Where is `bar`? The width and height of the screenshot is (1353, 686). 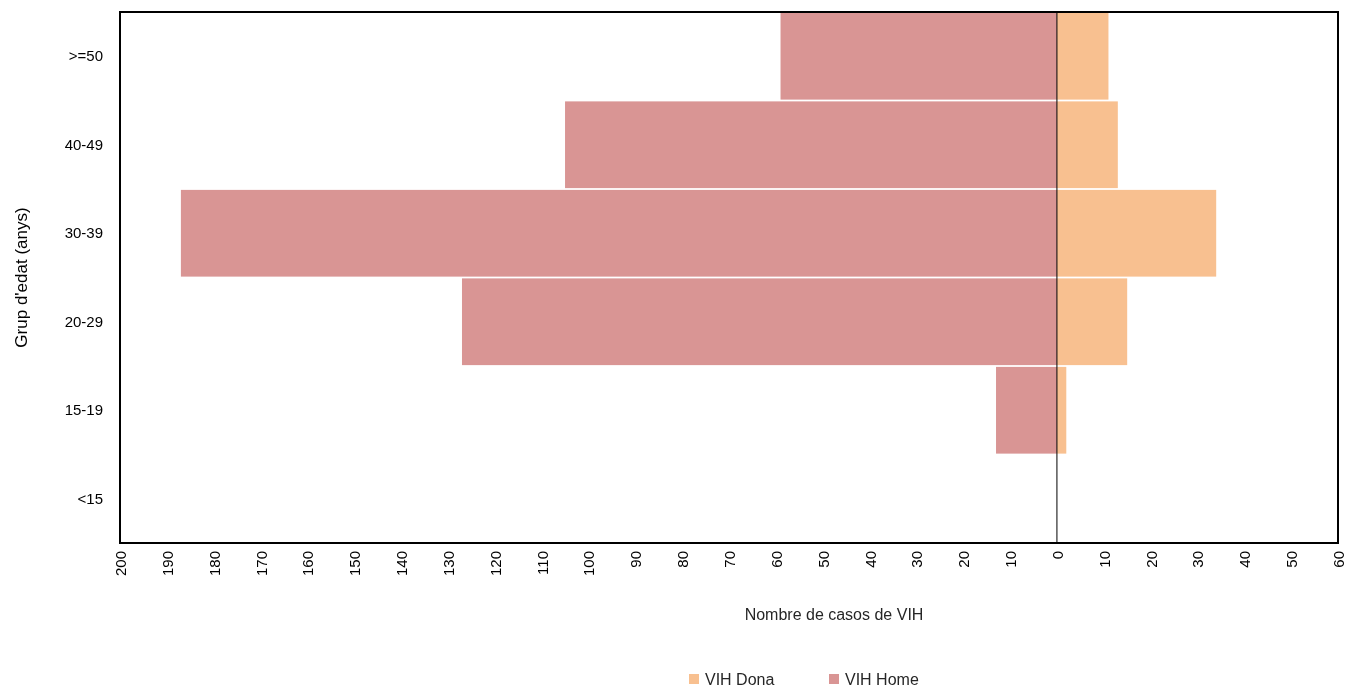 bar is located at coordinates (1026, 410).